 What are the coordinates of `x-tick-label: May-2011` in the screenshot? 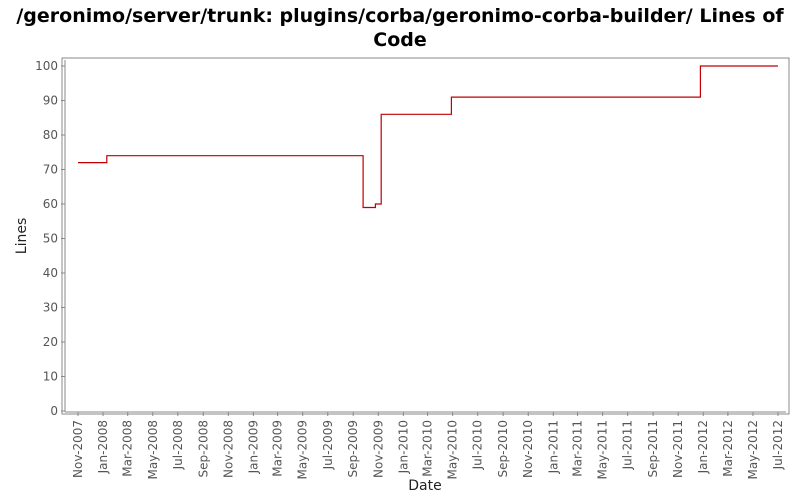 It's located at (603, 449).